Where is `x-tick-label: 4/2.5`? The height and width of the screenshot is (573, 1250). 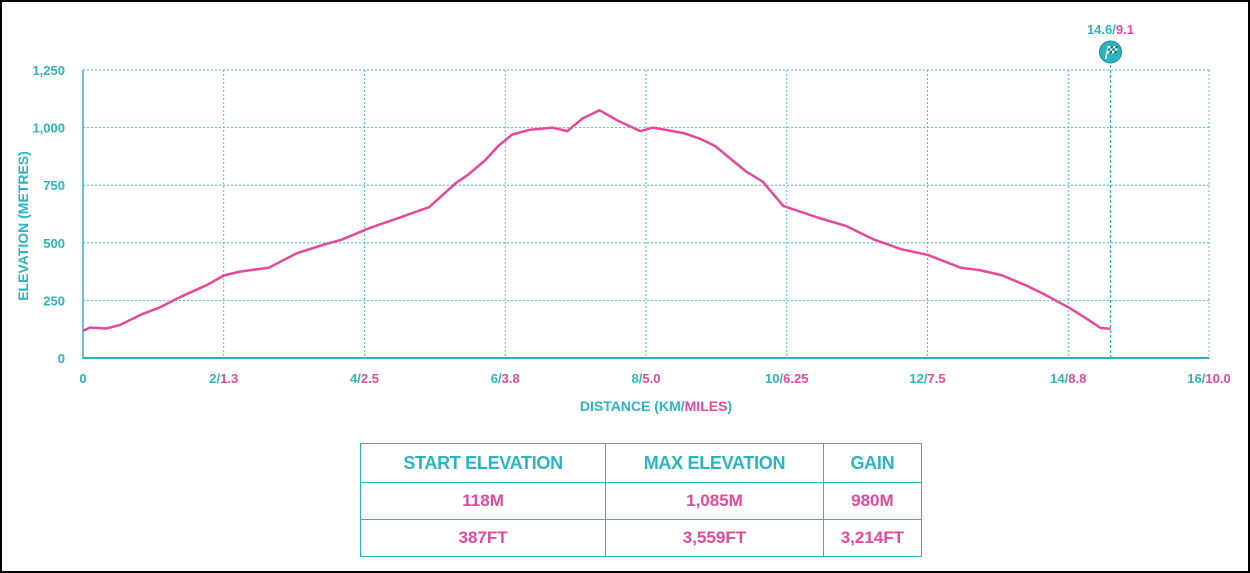 x-tick-label: 4/2.5 is located at coordinates (364, 378).